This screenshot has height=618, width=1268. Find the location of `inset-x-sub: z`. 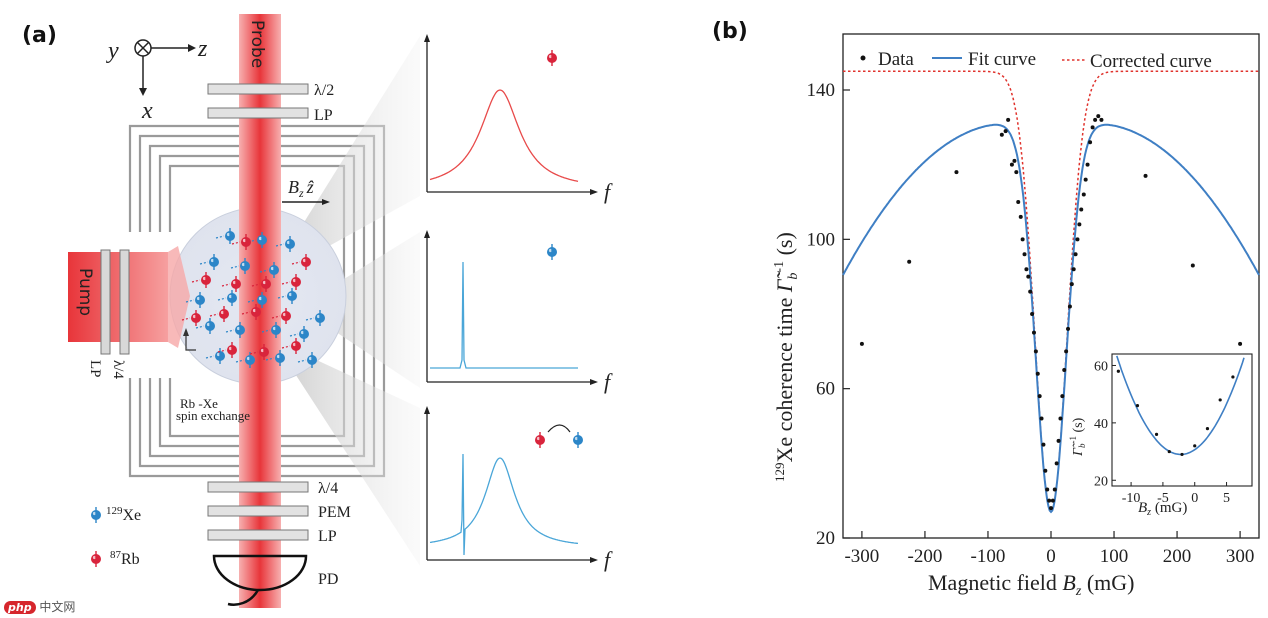

inset-x-sub: z is located at coordinates (1148, 512).